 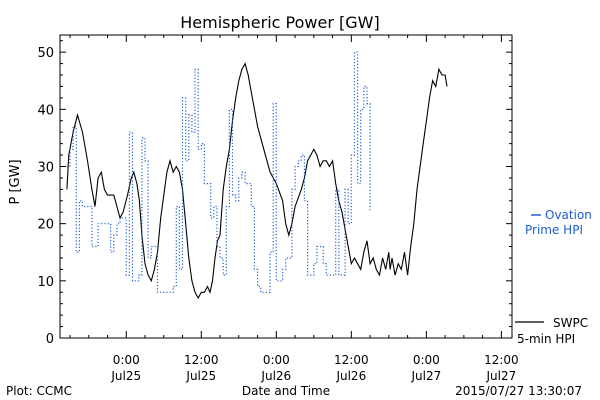 I want to click on legend-ovation-label-1: Ovation, so click(x=568, y=215).